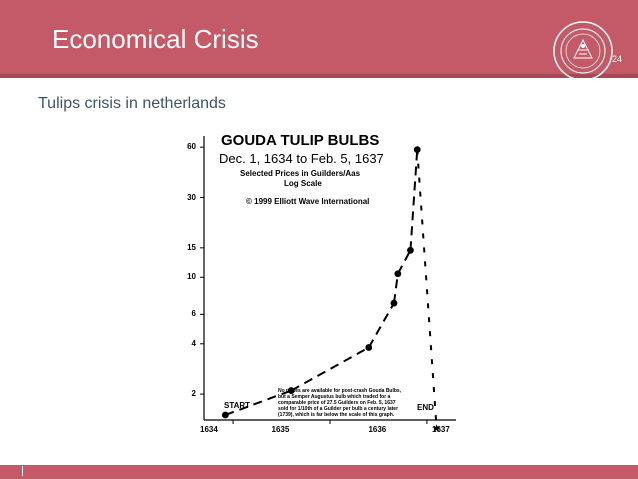 The height and width of the screenshot is (479, 638). What do you see at coordinates (301, 158) in the screenshot?
I see `chart-date-range: Dec. 1, 1634 to Feb. 5, 1637` at bounding box center [301, 158].